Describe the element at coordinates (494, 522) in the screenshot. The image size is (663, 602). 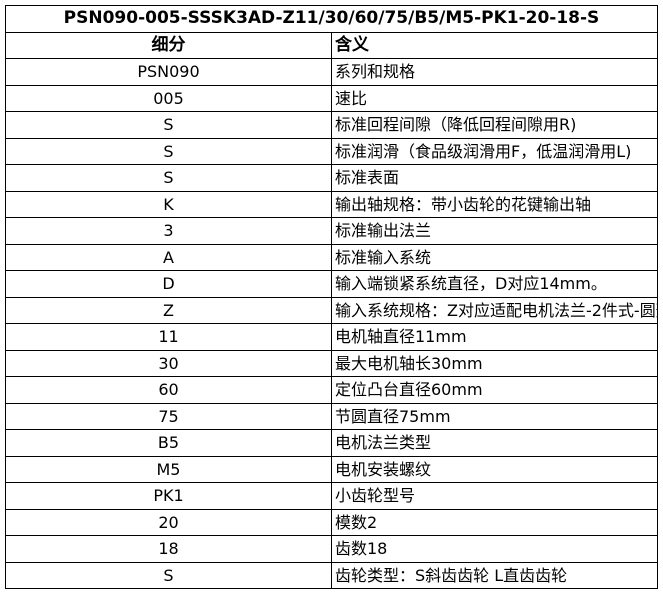
I see `row-meaning: 模数2` at that location.